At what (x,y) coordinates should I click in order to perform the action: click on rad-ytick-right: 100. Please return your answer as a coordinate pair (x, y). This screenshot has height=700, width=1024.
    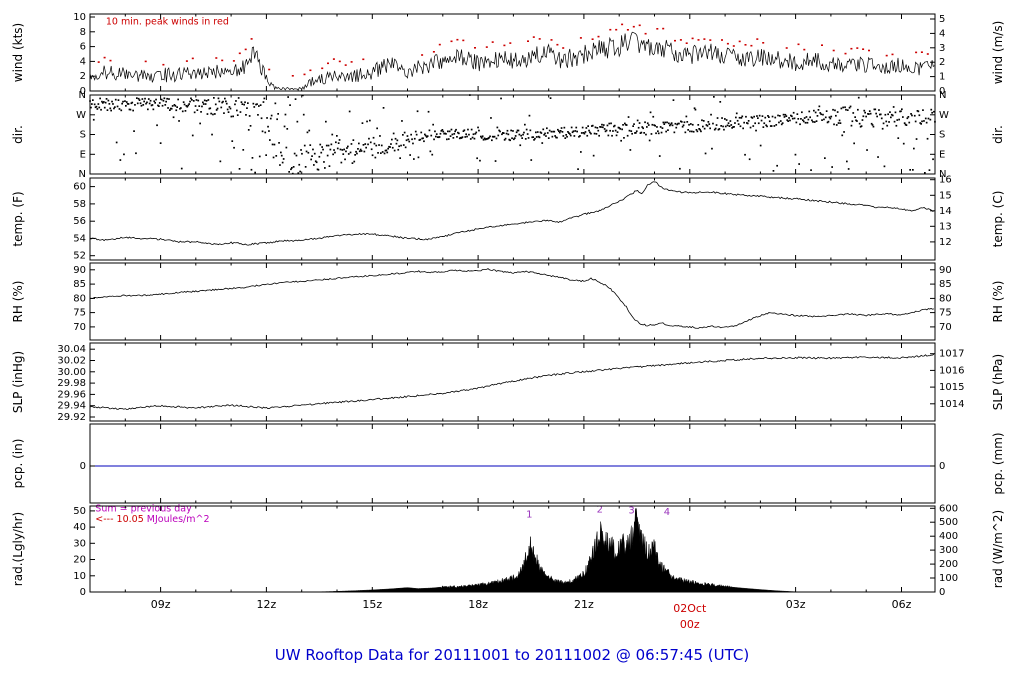
    Looking at the image, I should click on (948, 578).